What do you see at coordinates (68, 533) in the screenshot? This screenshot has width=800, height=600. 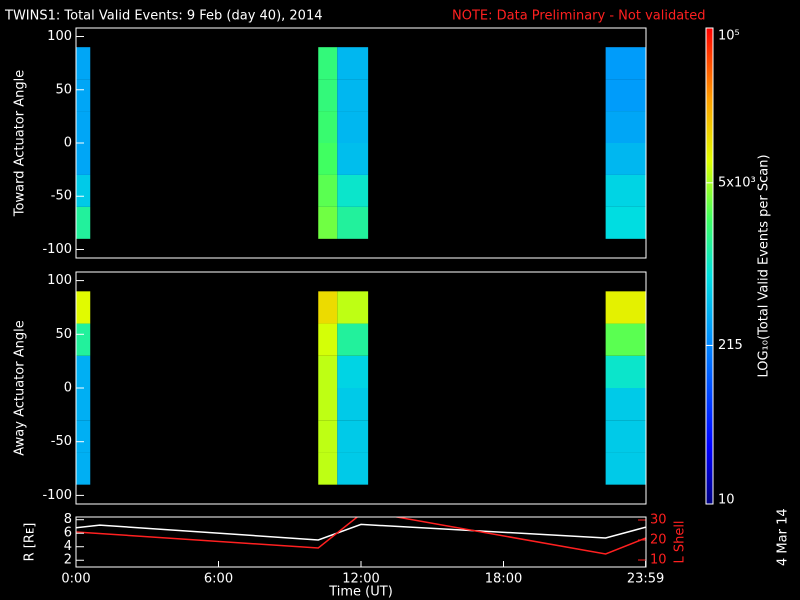 I see `y-tick-label: 6` at bounding box center [68, 533].